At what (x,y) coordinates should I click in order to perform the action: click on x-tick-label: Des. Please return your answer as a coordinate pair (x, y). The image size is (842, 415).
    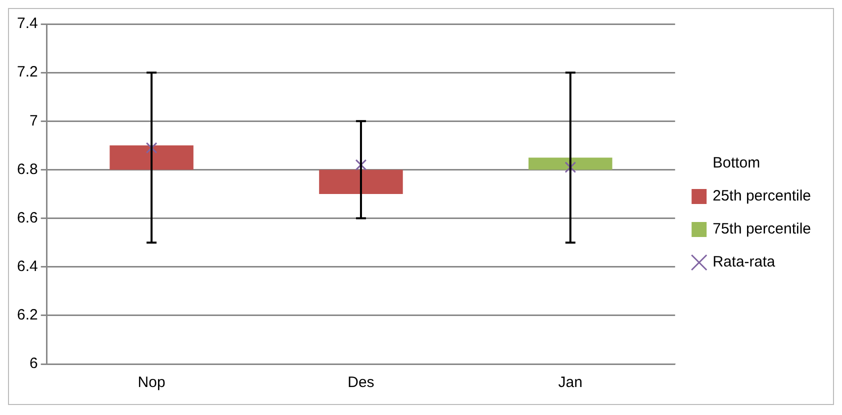
    Looking at the image, I should click on (361, 383).